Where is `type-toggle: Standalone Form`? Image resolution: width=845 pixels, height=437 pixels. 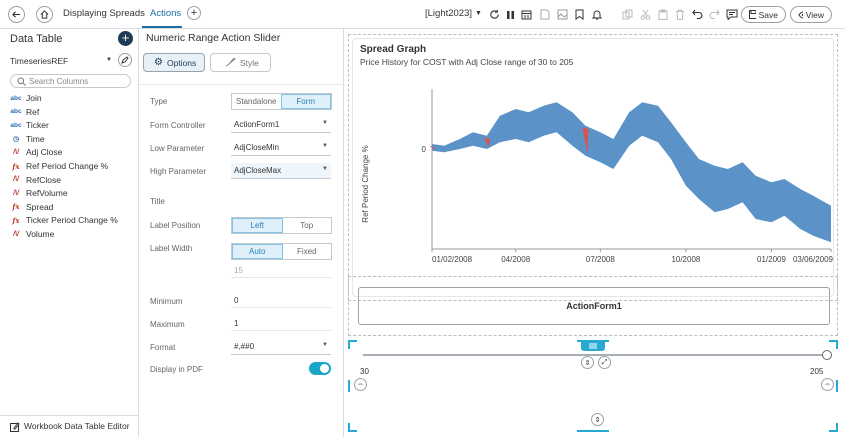
type-toggle: Standalone Form is located at coordinates (281, 101).